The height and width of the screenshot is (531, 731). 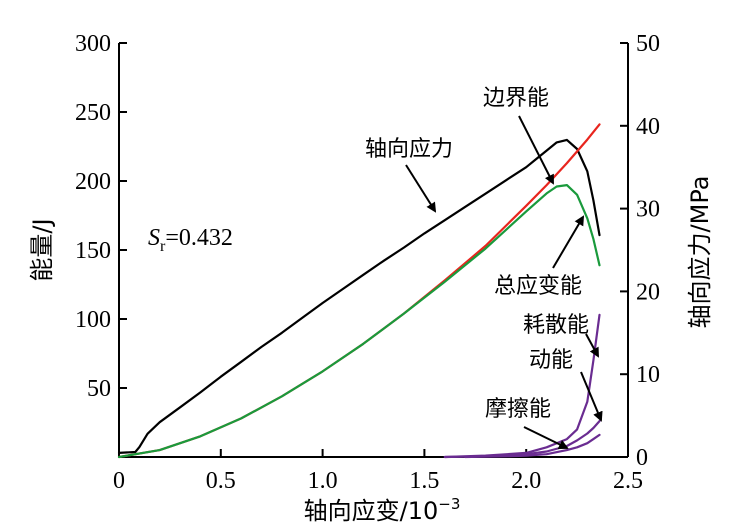 I want to click on y-right-tick-label: 20, so click(x=648, y=292).